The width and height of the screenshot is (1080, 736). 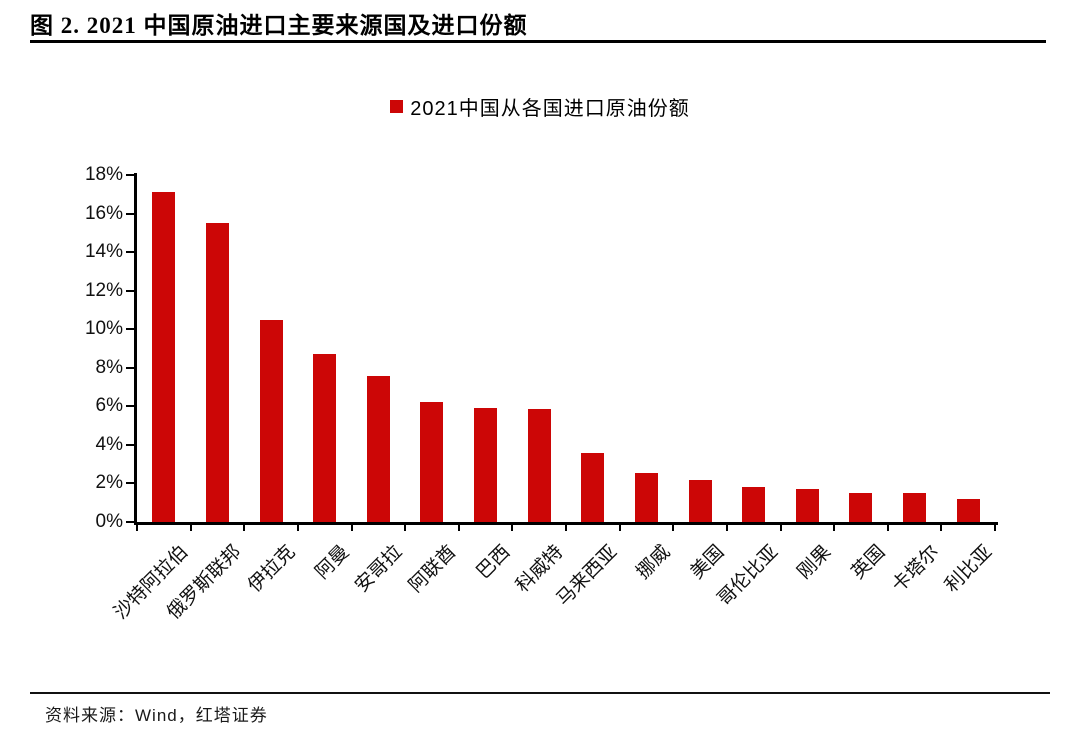 What do you see at coordinates (103, 213) in the screenshot?
I see `y-axis-tick-label: 16%` at bounding box center [103, 213].